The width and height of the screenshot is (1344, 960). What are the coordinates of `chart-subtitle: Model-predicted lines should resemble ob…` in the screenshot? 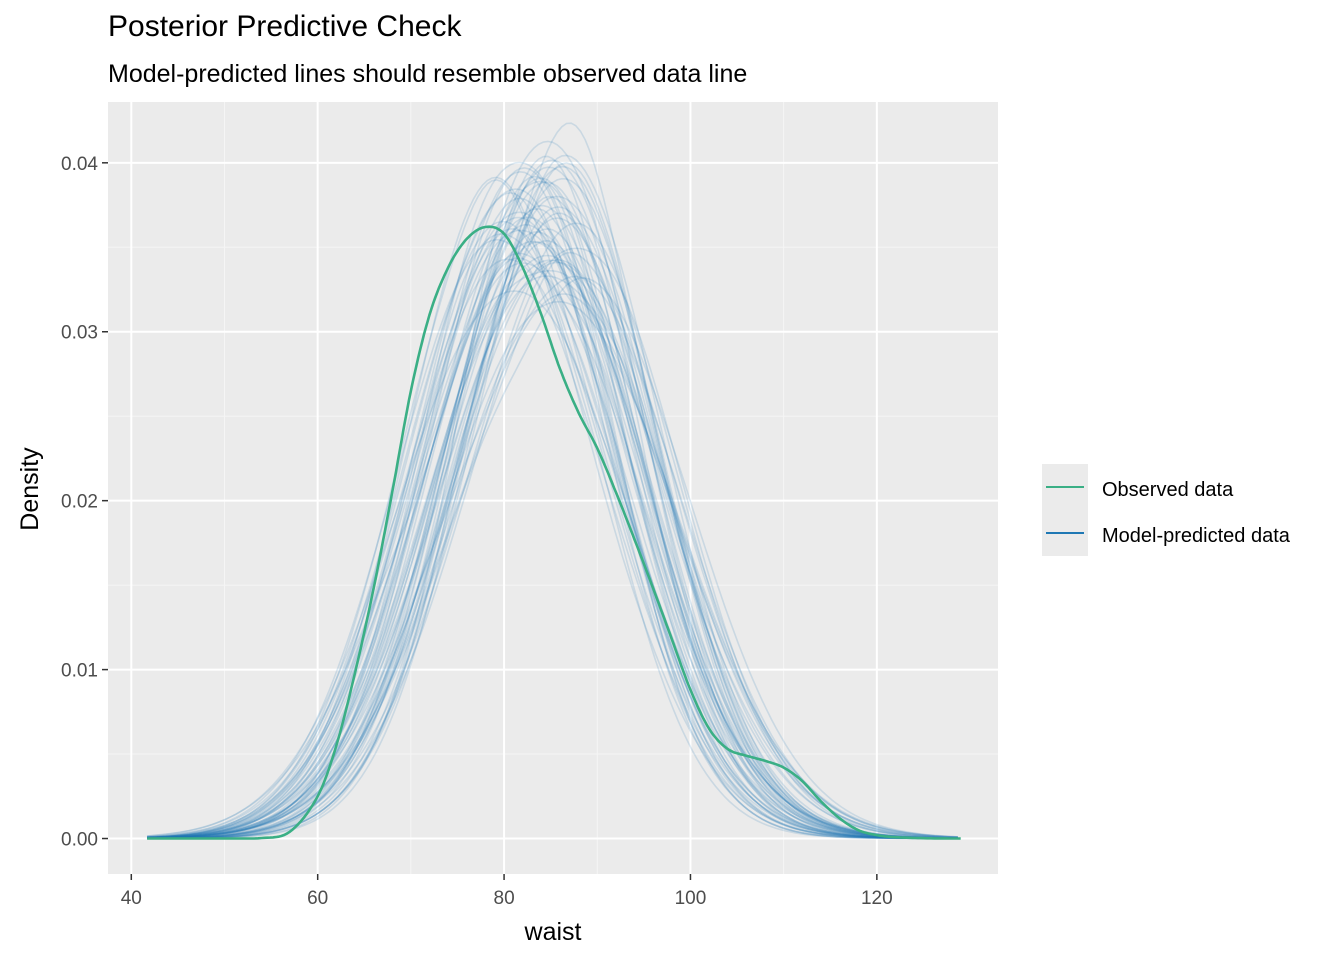 It's located at (428, 74).